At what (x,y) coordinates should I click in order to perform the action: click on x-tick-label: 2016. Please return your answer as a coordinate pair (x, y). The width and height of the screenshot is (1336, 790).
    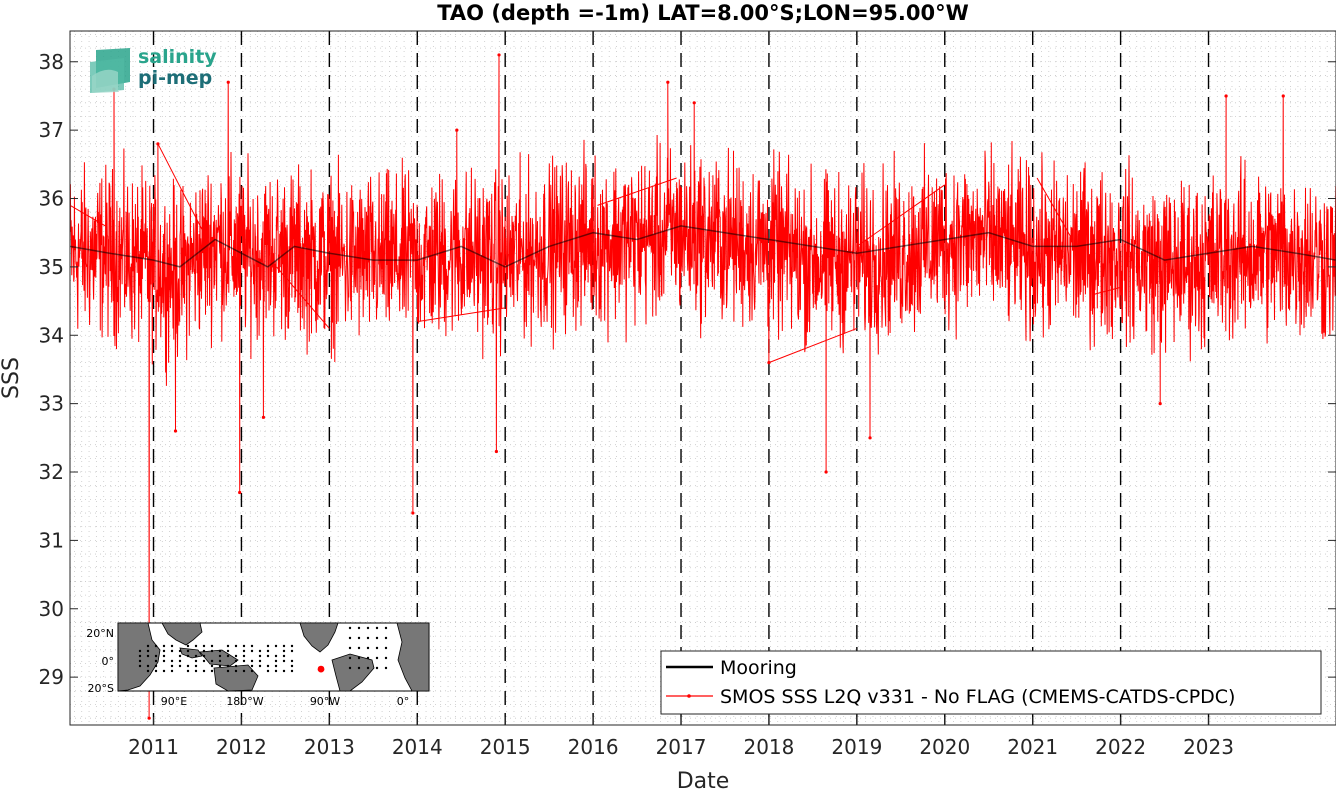
    Looking at the image, I should click on (593, 747).